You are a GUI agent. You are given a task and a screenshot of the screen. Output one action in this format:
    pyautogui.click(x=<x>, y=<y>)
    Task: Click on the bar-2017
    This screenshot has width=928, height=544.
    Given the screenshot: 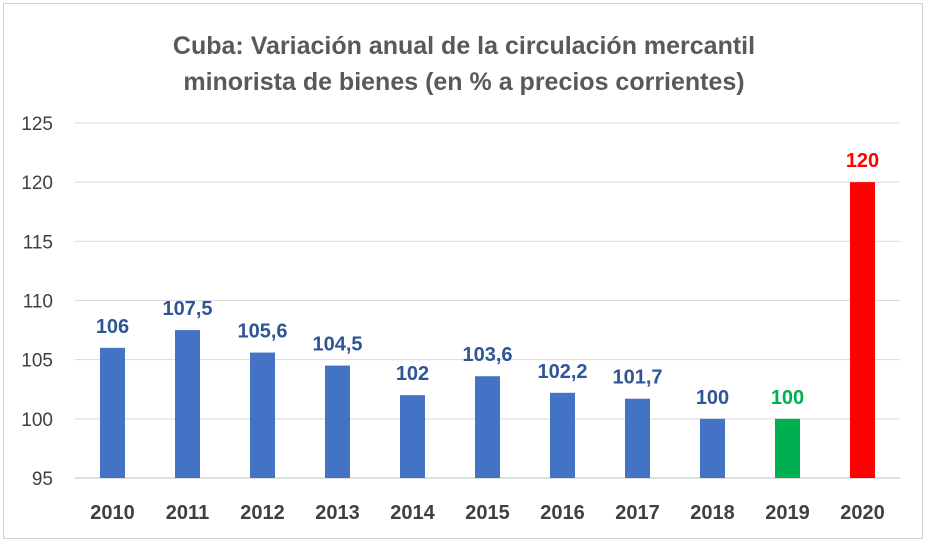 What is the action you would take?
    pyautogui.click(x=637, y=438)
    